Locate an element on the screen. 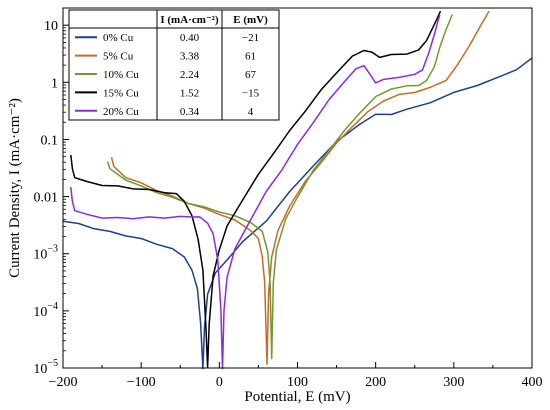  y-tick-label: 0.1 is located at coordinates (50, 140).